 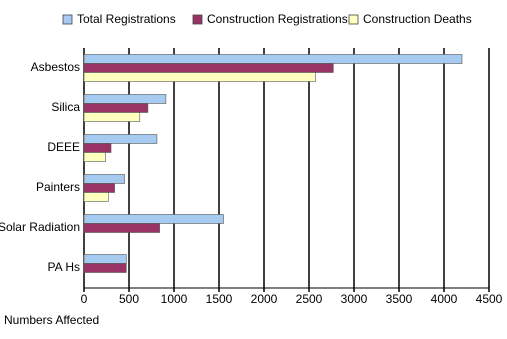 What do you see at coordinates (63, 147) in the screenshot?
I see `y-tick-label: DEEE` at bounding box center [63, 147].